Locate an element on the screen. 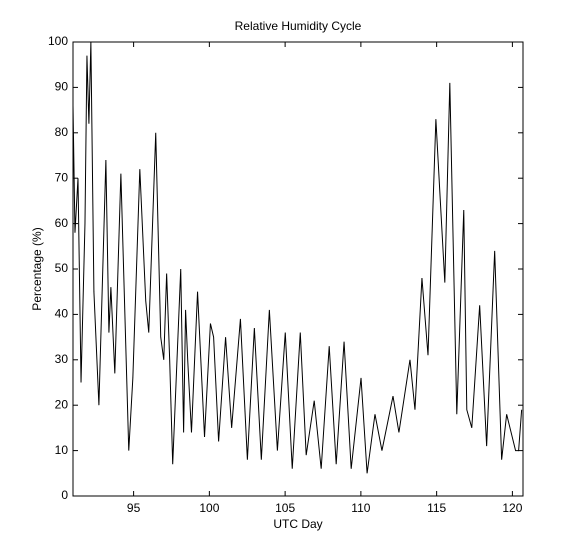 The width and height of the screenshot is (580, 560). y-tick-label: 40 is located at coordinates (62, 314).